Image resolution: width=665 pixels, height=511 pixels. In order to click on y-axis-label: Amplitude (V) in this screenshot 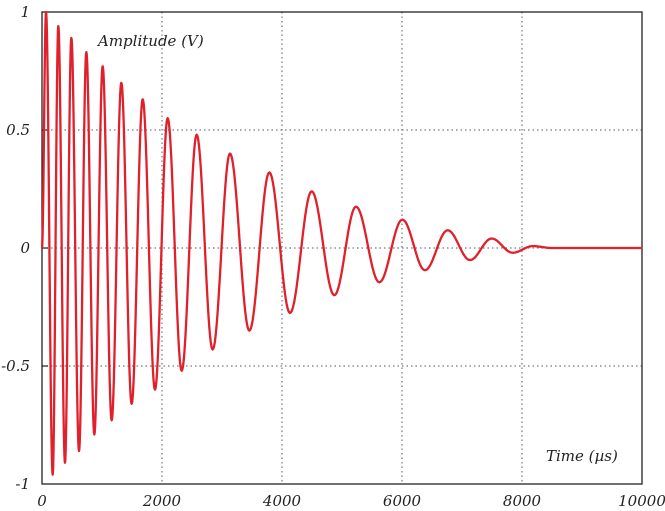, I will do `click(150, 41)`.